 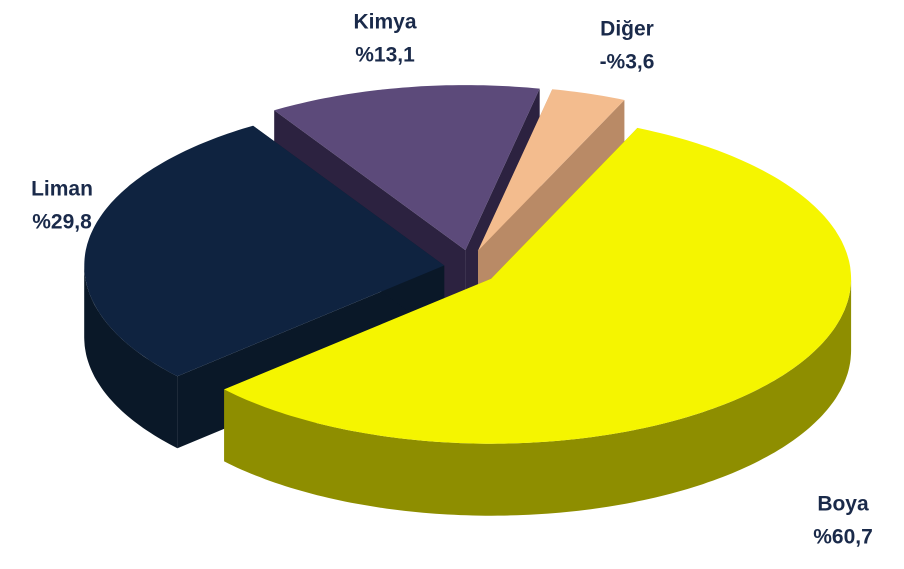 What do you see at coordinates (627, 62) in the screenshot?
I see `slice-value: -%3,6` at bounding box center [627, 62].